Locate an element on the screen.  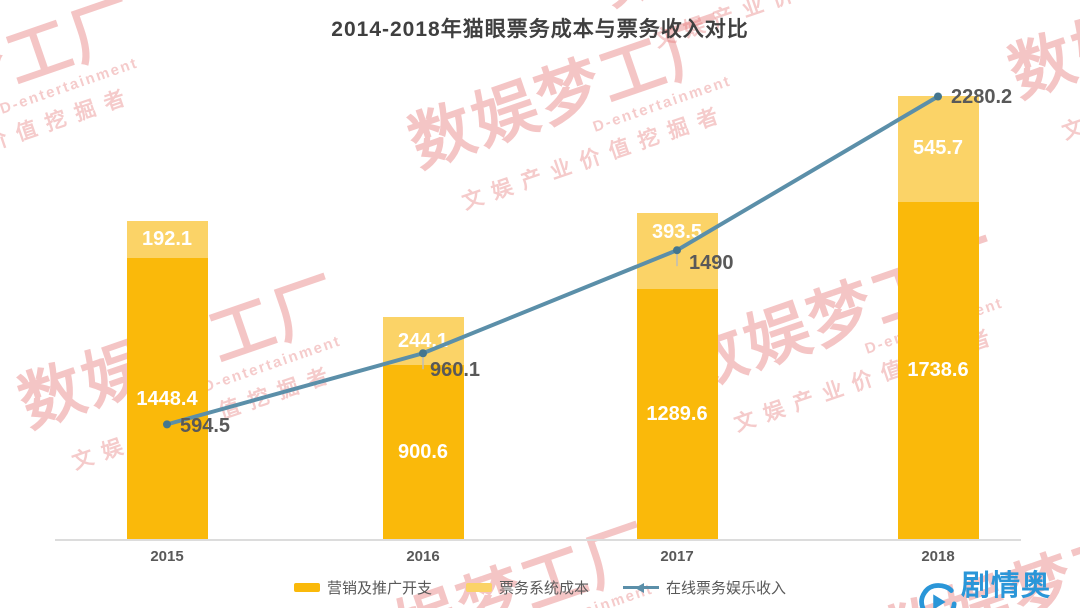
bar-value-label: 393.5 is located at coordinates (677, 232).